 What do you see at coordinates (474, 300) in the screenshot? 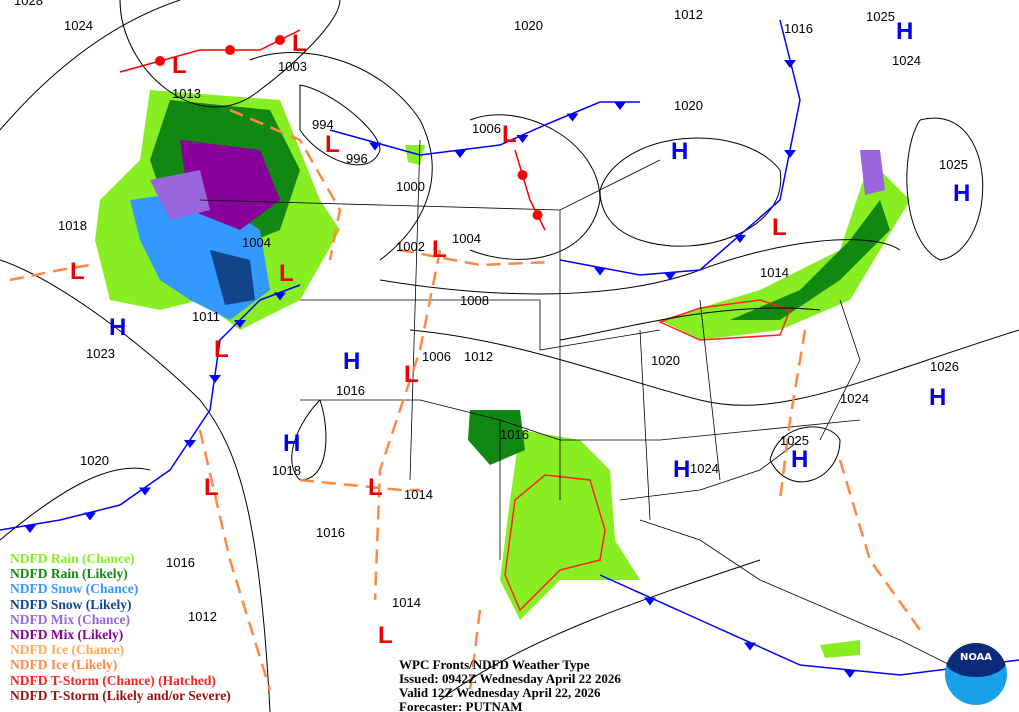
I see `isobar-label: 1008` at bounding box center [474, 300].